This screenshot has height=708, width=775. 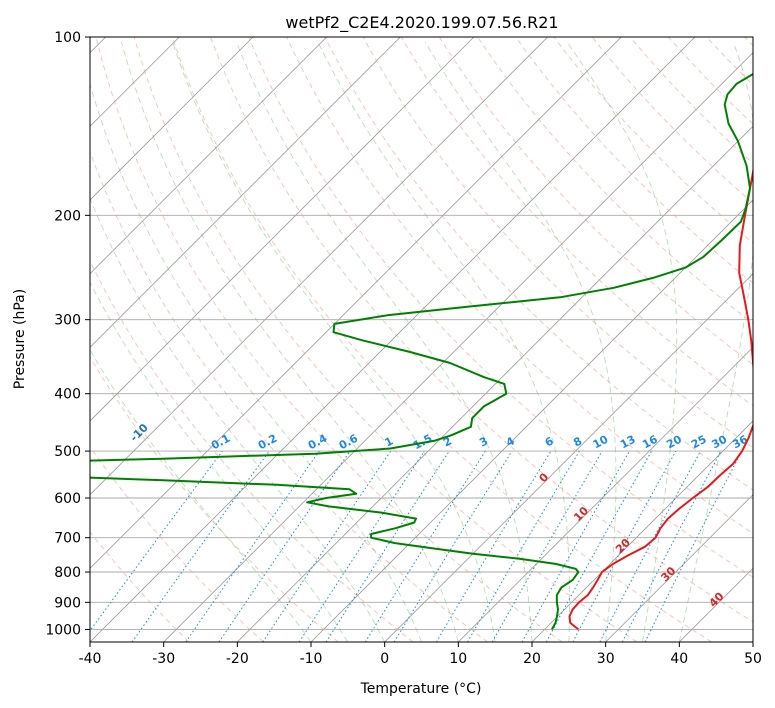 What do you see at coordinates (532, 659) in the screenshot?
I see `x-tick-label: 20` at bounding box center [532, 659].